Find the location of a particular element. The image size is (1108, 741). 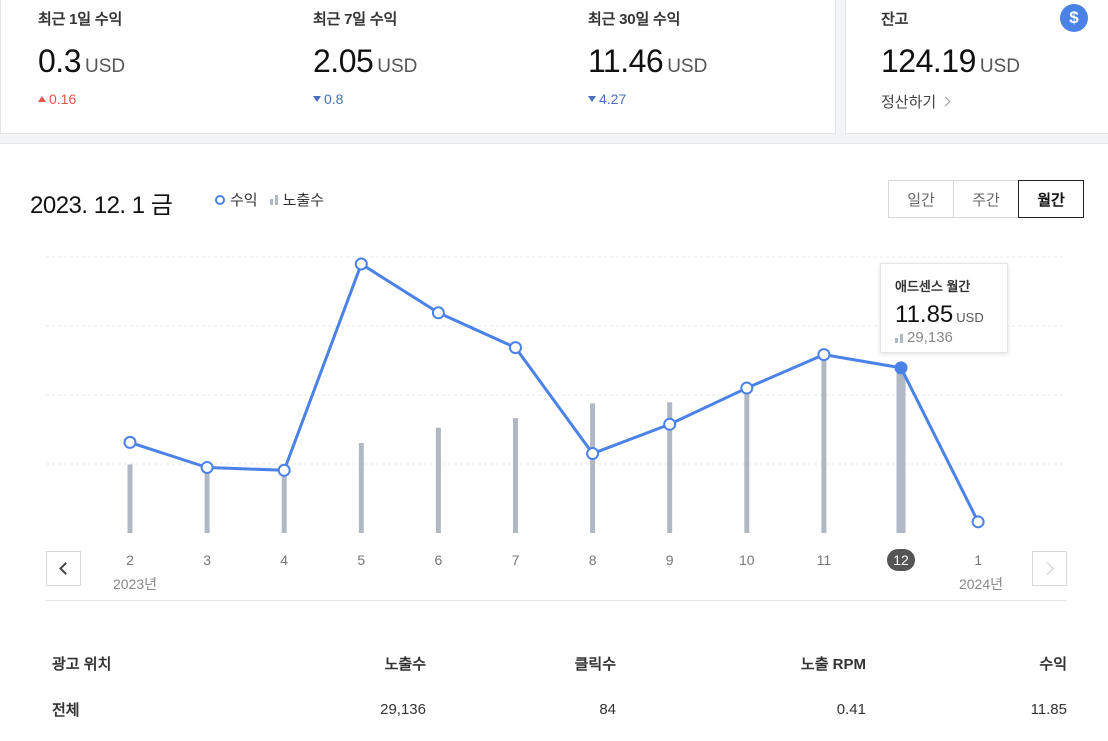

col-header-impressions: 노출수 is located at coordinates (405, 664).